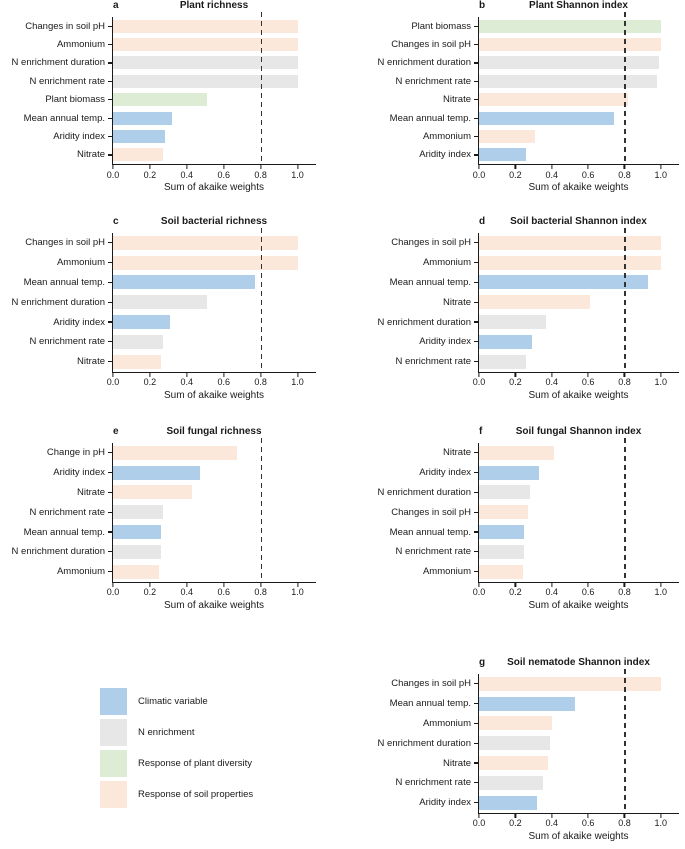  I want to click on panel-header: c Soil bacterial richness, so click(214, 222).